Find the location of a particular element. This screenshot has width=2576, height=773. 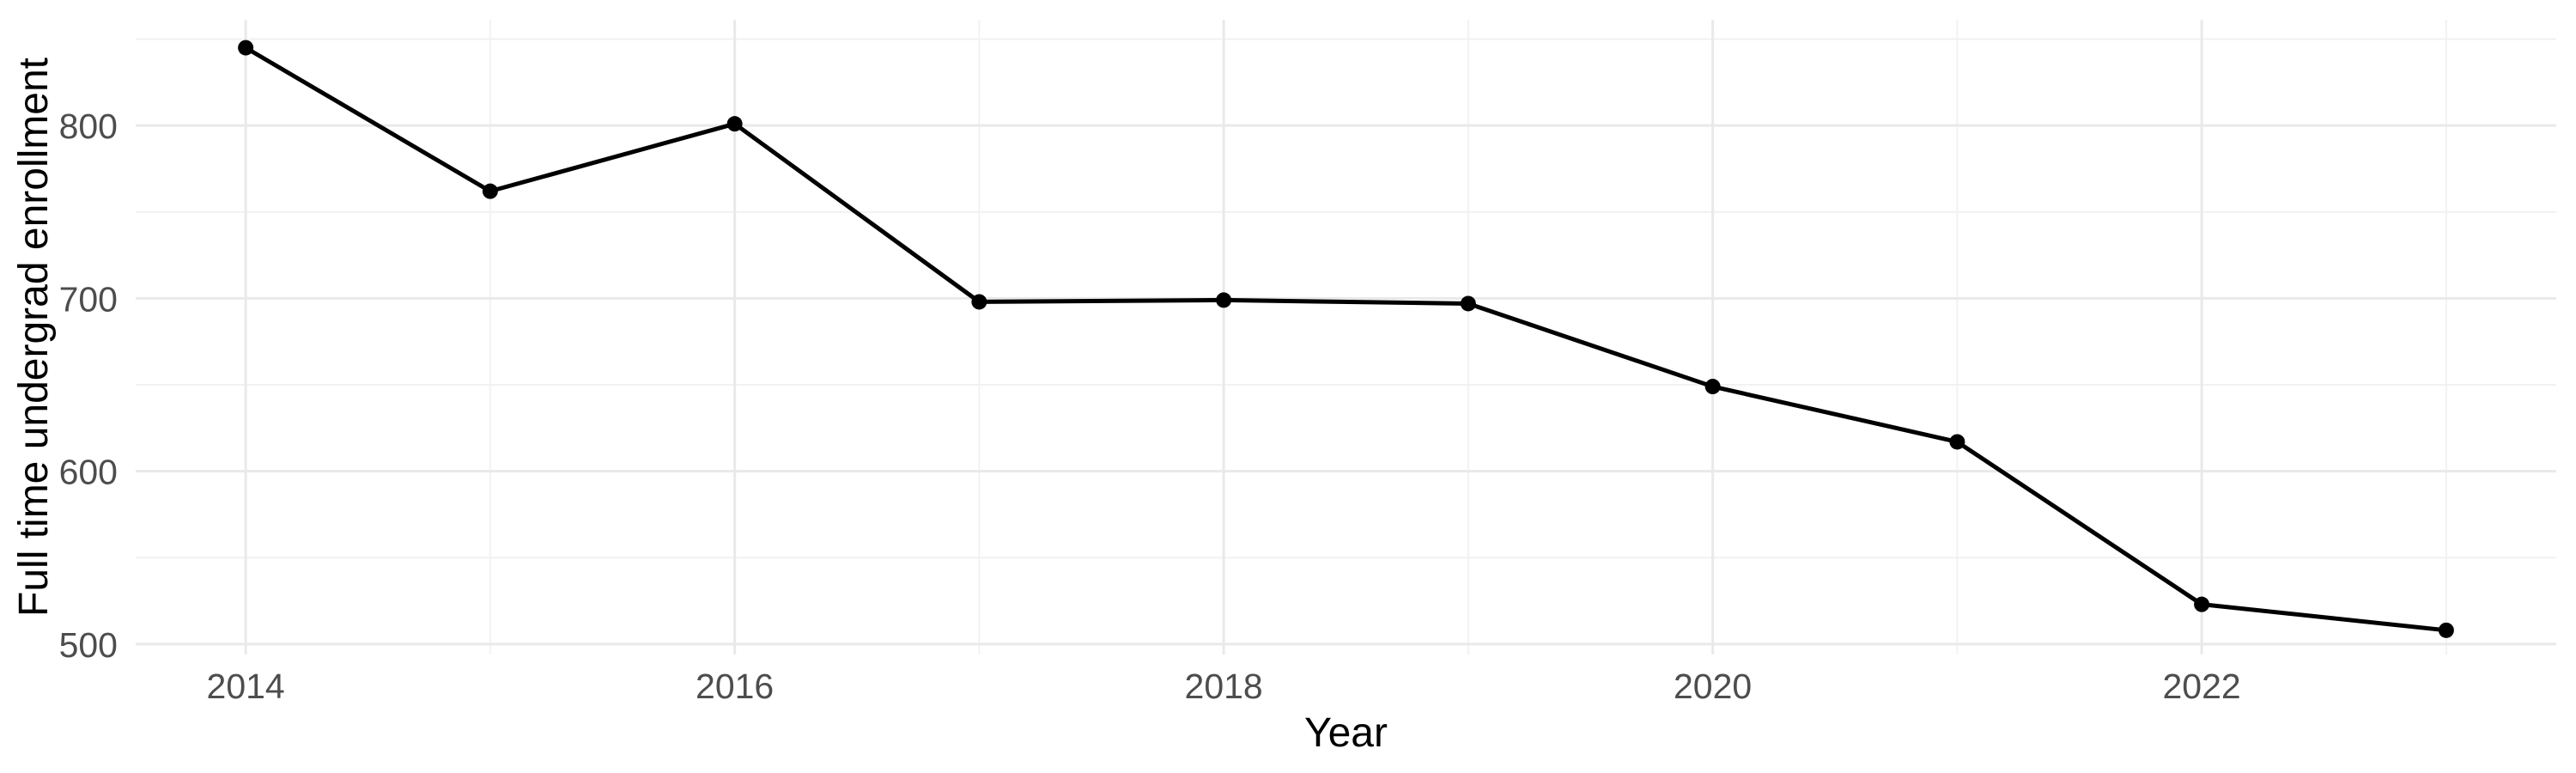

y-tick-label: 600 is located at coordinates (88, 472).